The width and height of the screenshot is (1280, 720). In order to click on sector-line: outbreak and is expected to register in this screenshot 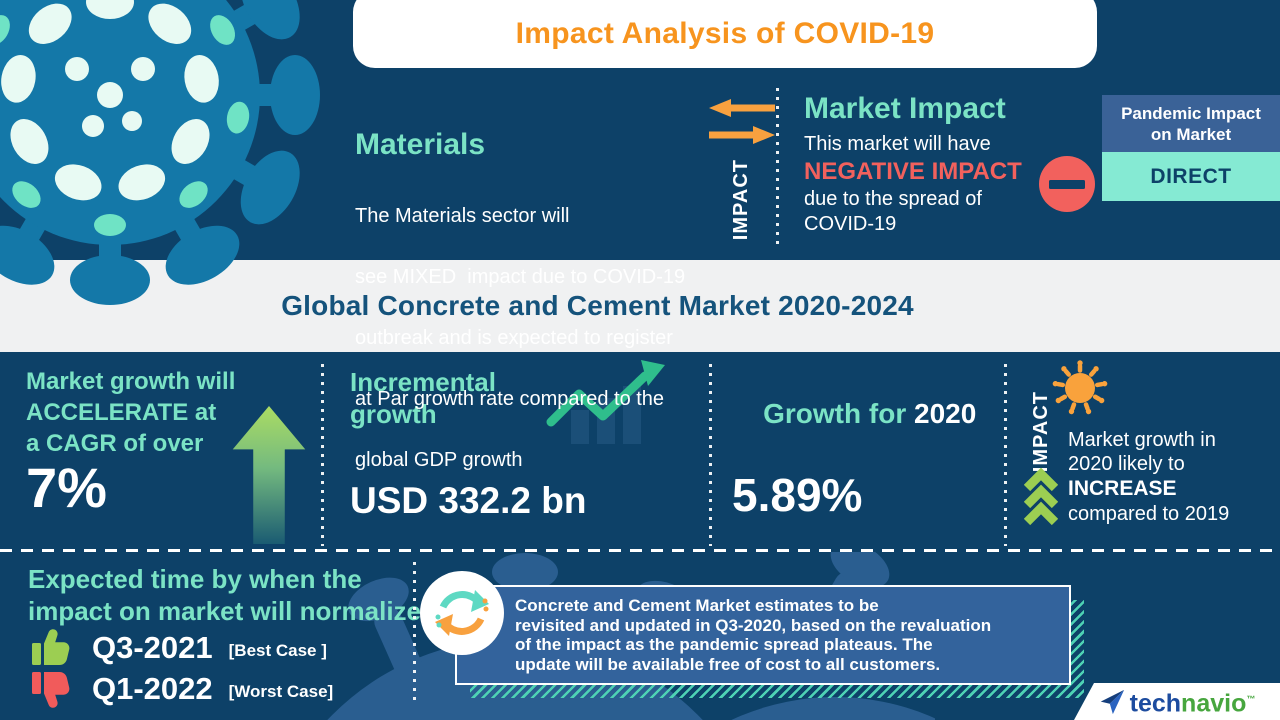, I will do `click(514, 338)`.